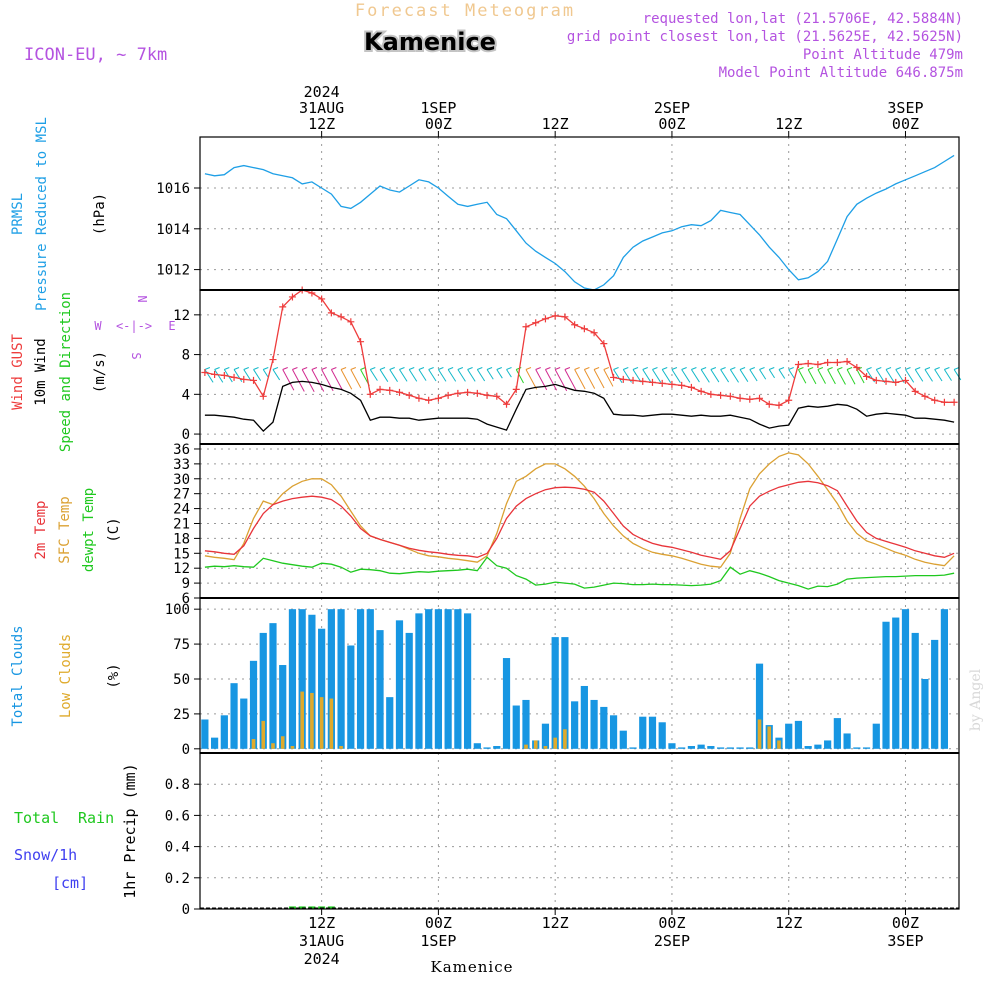  What do you see at coordinates (321, 941) in the screenshot?
I see `time-label-bottom: 31AUG` at bounding box center [321, 941].